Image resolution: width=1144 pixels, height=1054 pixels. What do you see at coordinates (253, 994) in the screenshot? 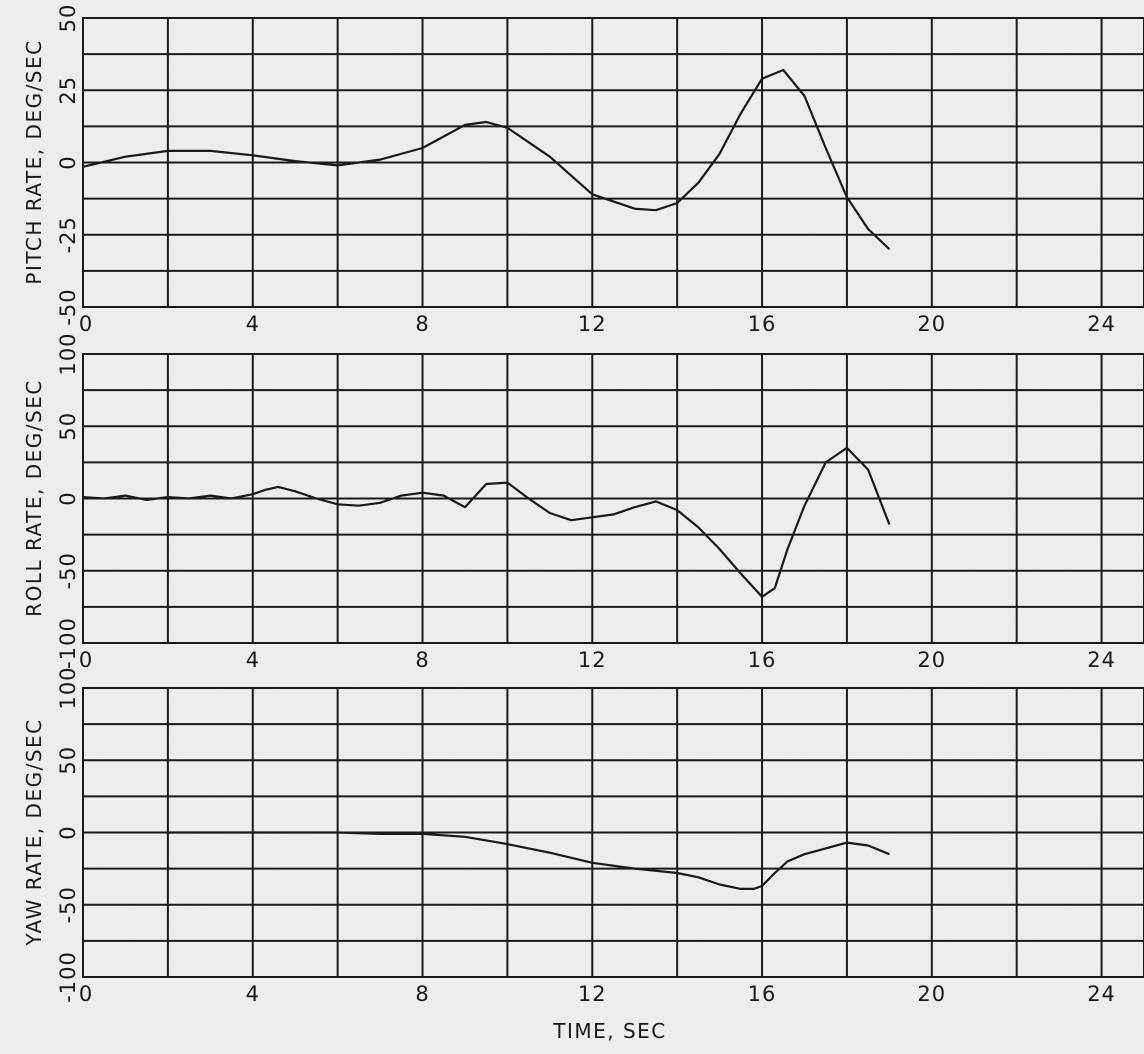
I see `yaw-xtick-label: 4` at bounding box center [253, 994].